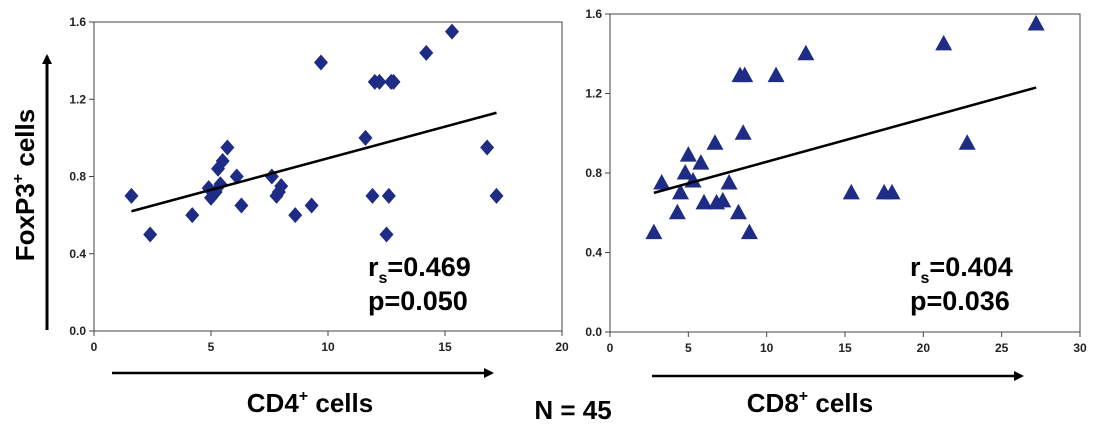 The height and width of the screenshot is (433, 1098). What do you see at coordinates (418, 301) in the screenshot?
I see `p-value: p=0.050` at bounding box center [418, 301].